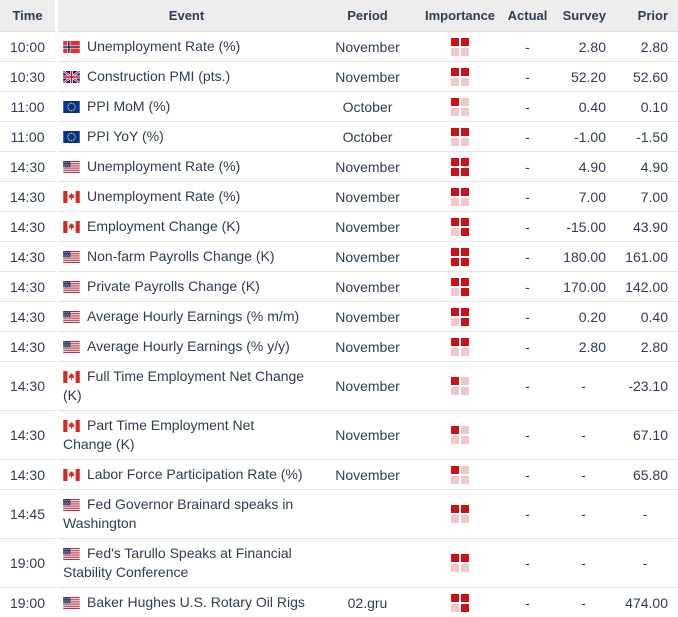 The image size is (678, 617). Describe the element at coordinates (592, 106) in the screenshot. I see `survey-cell: 0.40` at that location.